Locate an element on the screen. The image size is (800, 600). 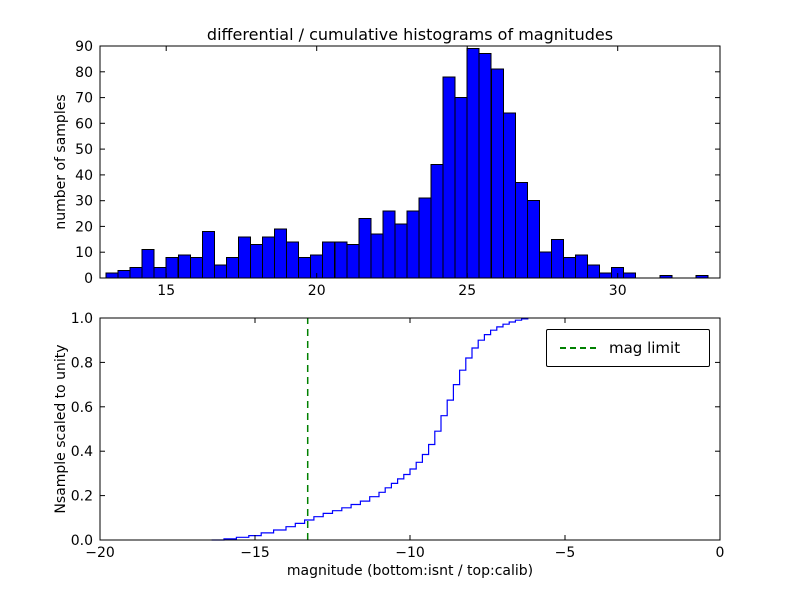
y-tick-label: 0.6 is located at coordinates (82, 408).